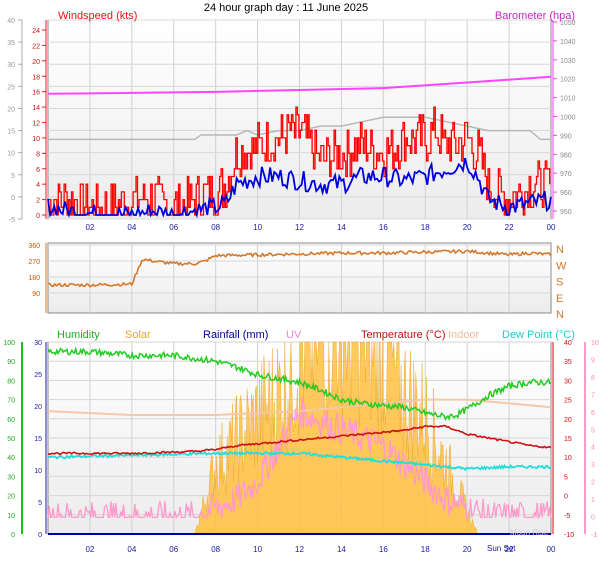 The height and width of the screenshot is (566, 608). What do you see at coordinates (38, 154) in the screenshot?
I see `wind-inner-tick-label: 8` at bounding box center [38, 154].